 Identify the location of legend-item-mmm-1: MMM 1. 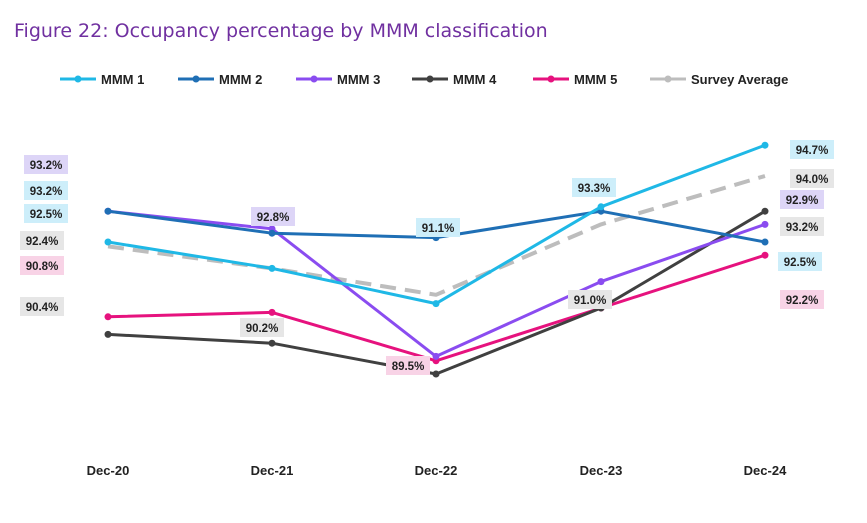
(102, 79).